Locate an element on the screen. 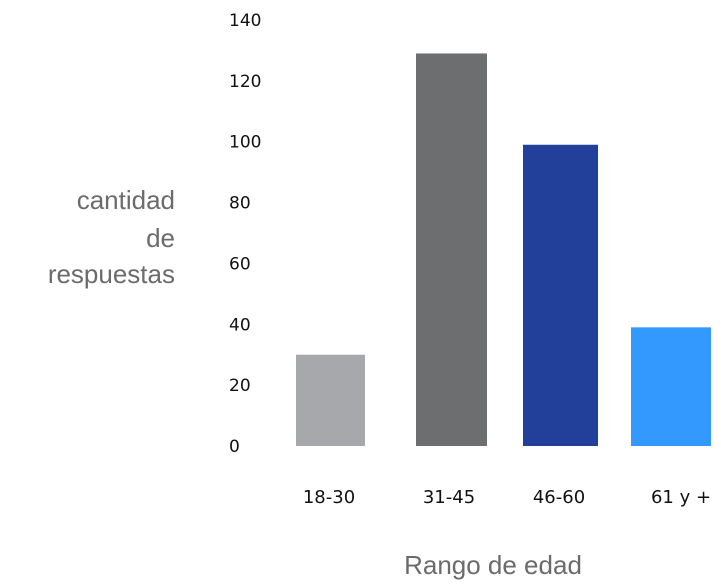  y-axis-title-line-1: cantidad is located at coordinates (126, 200).